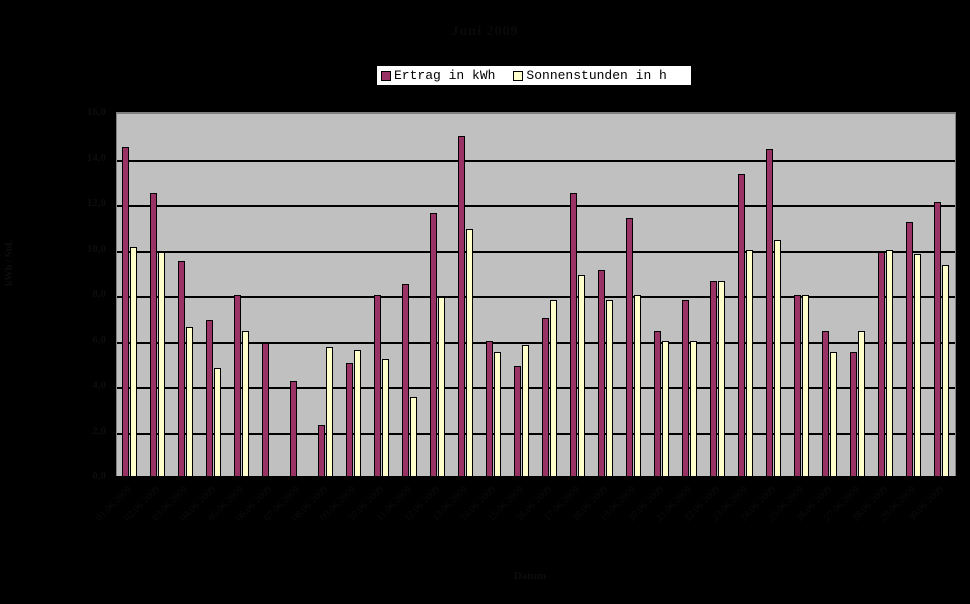 The height and width of the screenshot is (604, 970). Describe the element at coordinates (96, 157) in the screenshot. I see `y-tick-label: 14,0` at that location.